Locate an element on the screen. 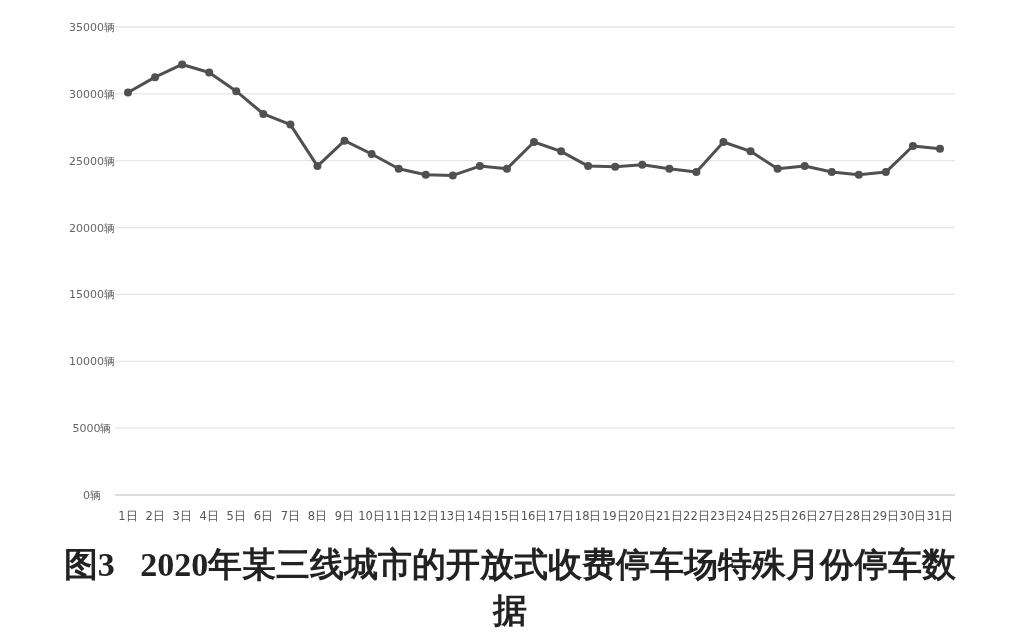 The height and width of the screenshot is (637, 1020). x-tick-label: 12日 is located at coordinates (426, 516).